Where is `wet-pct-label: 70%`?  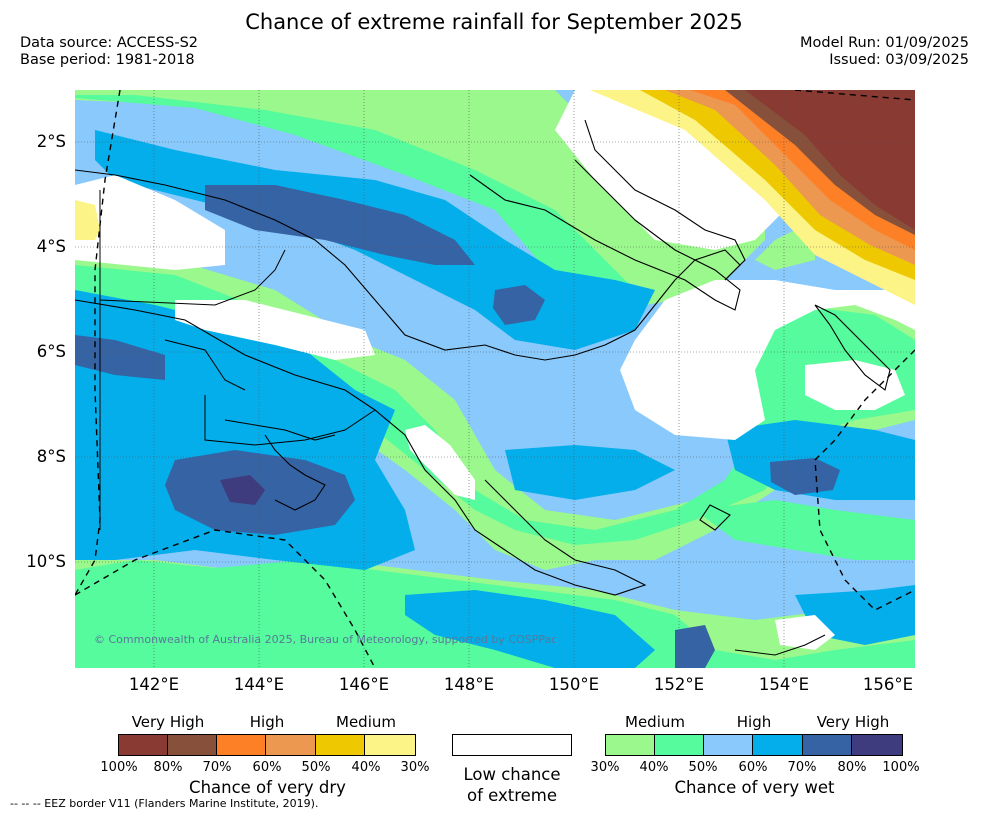 wet-pct-label: 70% is located at coordinates (802, 767).